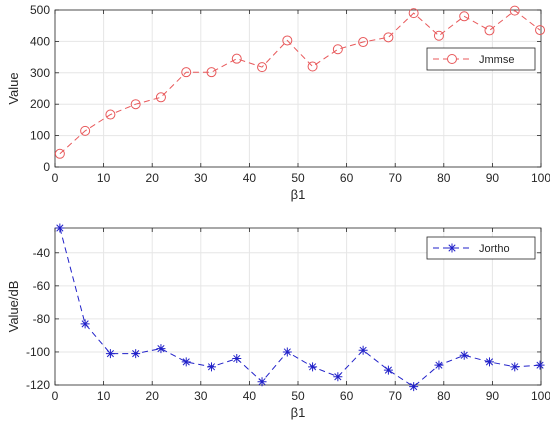 The height and width of the screenshot is (431, 550). I want to click on y-tick-label: -100, so click(38, 352).